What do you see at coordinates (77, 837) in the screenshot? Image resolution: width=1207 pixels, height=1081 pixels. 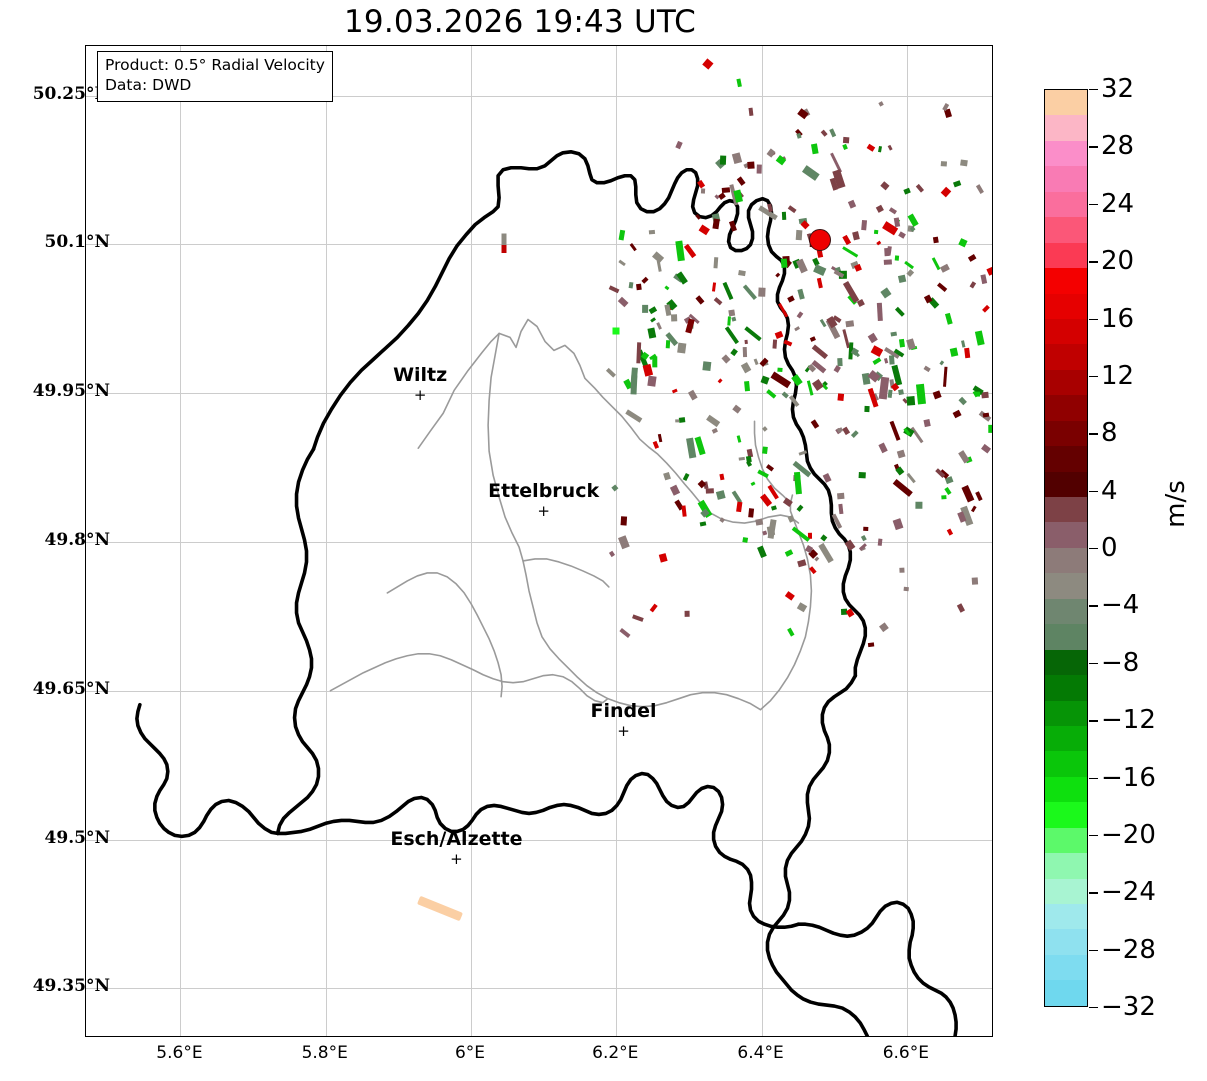 I see `y-tick-text: 49.5°N` at bounding box center [77, 837].